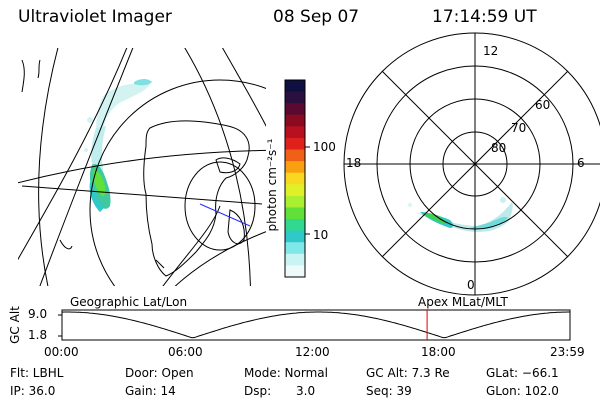 This screenshot has width=600, height=400. I want to click on timeline-left-label: Geographic Lat/Lon, so click(129, 302).